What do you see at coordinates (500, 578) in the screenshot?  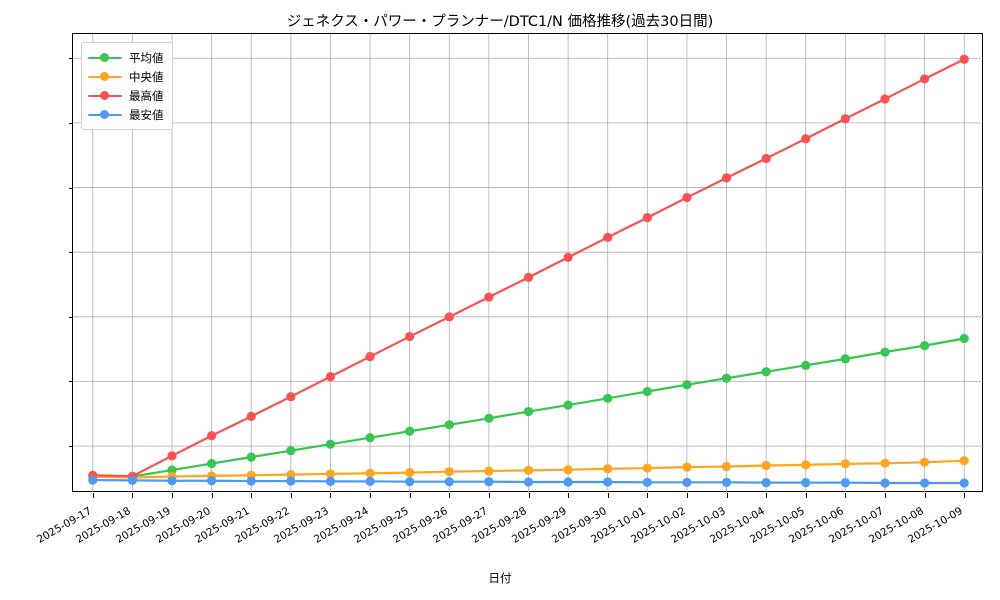 I see `x-axis-label: 日付` at bounding box center [500, 578].